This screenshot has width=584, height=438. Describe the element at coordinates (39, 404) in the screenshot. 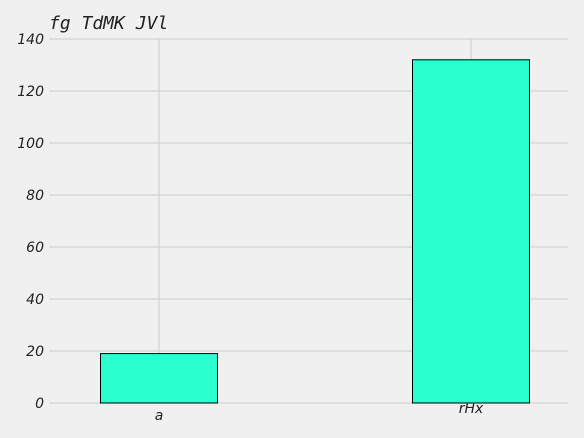

I see `y-tick-label: 0` at that location.